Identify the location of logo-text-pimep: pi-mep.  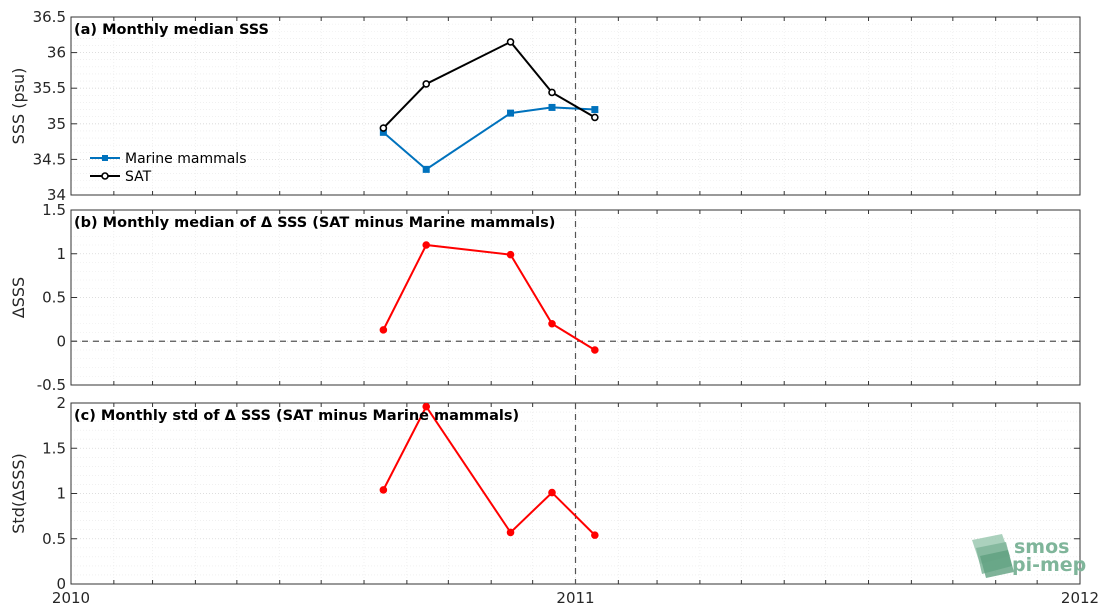
(1049, 565).